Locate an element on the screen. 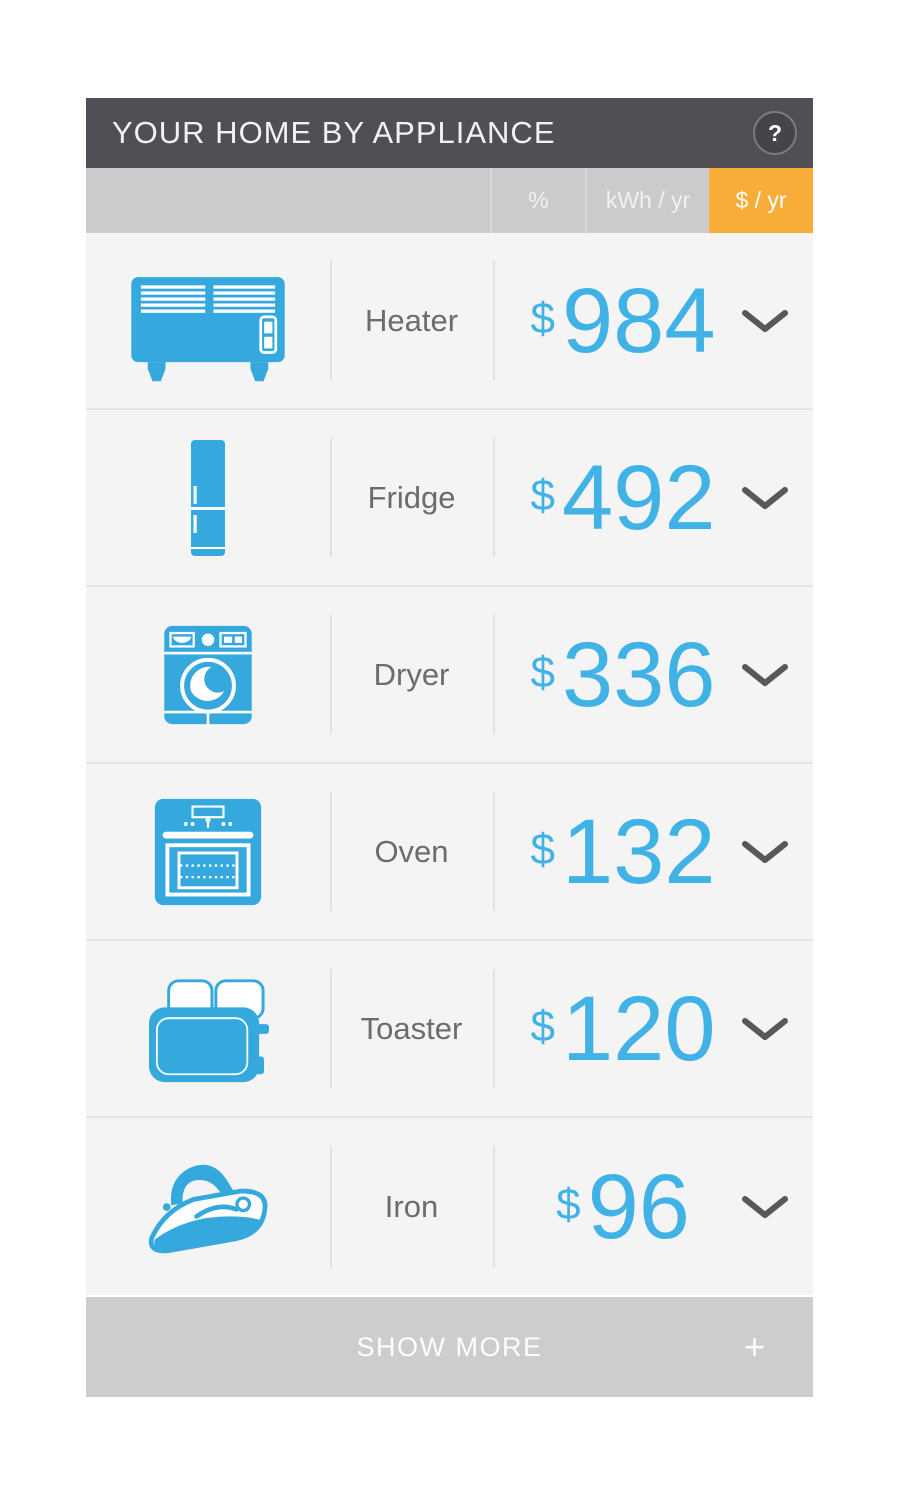  tab-percent: % is located at coordinates (537, 200).